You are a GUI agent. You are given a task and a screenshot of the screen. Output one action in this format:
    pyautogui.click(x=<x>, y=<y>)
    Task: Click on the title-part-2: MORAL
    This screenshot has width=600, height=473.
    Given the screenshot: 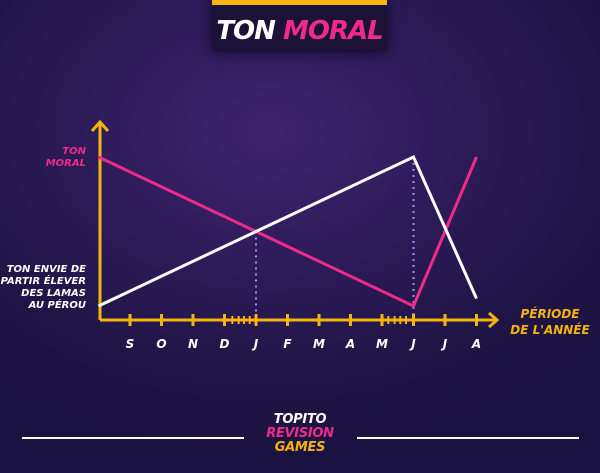 What is the action you would take?
    pyautogui.click(x=333, y=31)
    